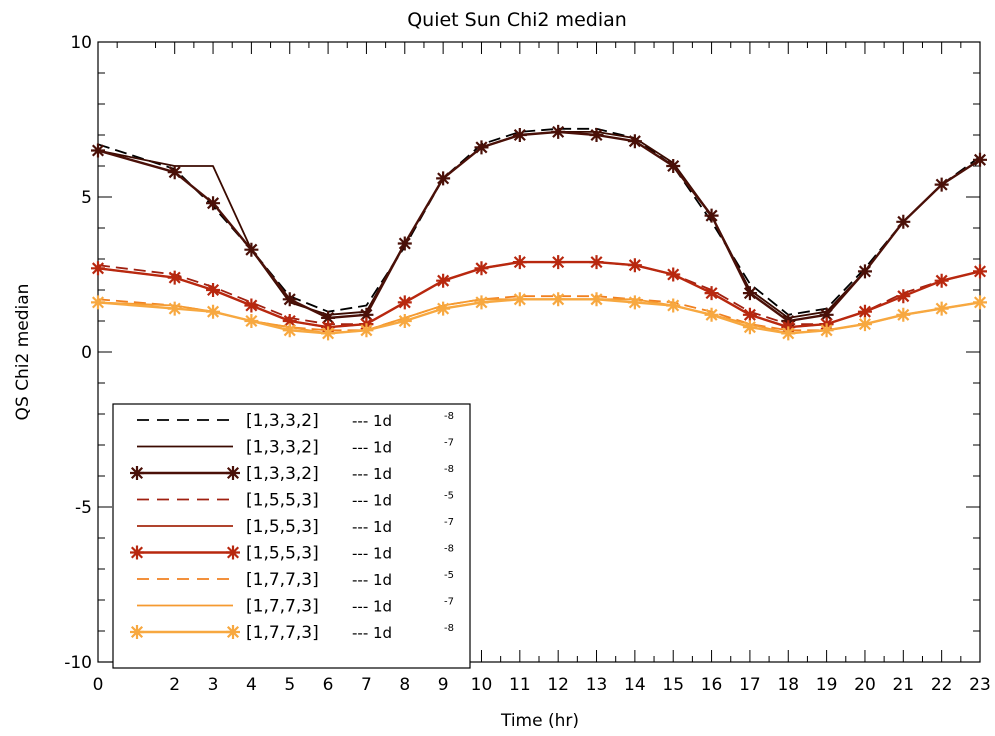  Describe the element at coordinates (404, 685) in the screenshot. I see `x-tick-label: 8` at that location.